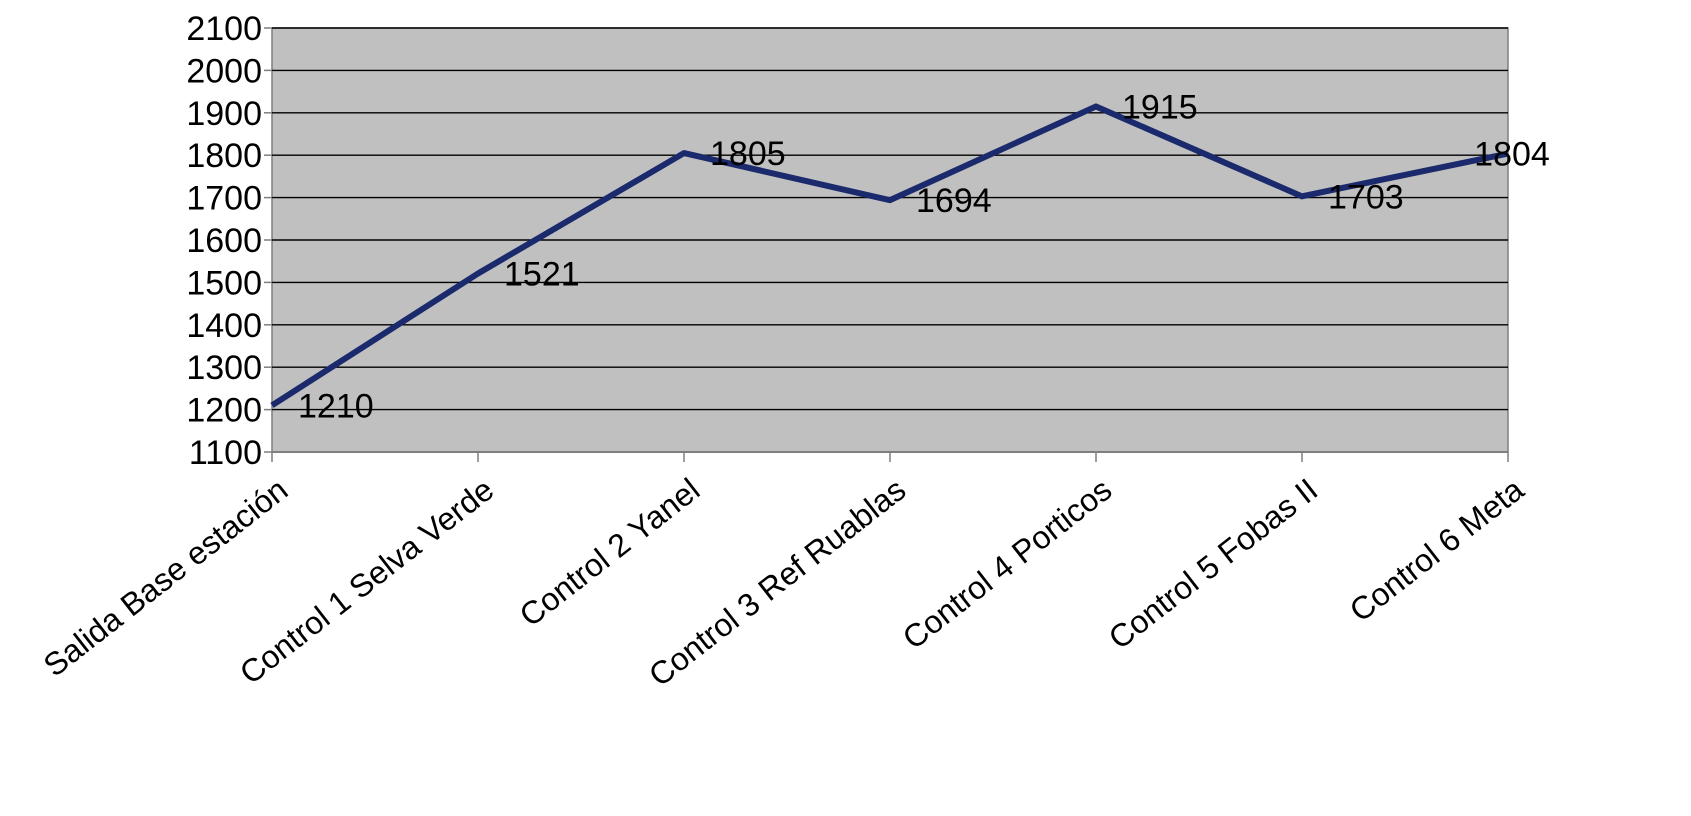 Image resolution: width=1691 pixels, height=816 pixels. What do you see at coordinates (1160, 107) in the screenshot?
I see `data-label: 1915` at bounding box center [1160, 107].